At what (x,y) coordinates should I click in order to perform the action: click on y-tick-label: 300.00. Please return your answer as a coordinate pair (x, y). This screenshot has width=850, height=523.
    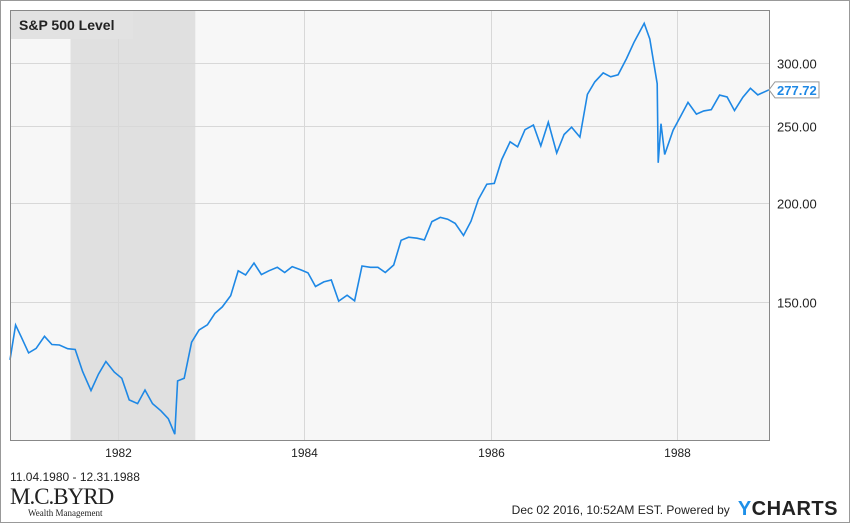
    Looking at the image, I should click on (797, 64).